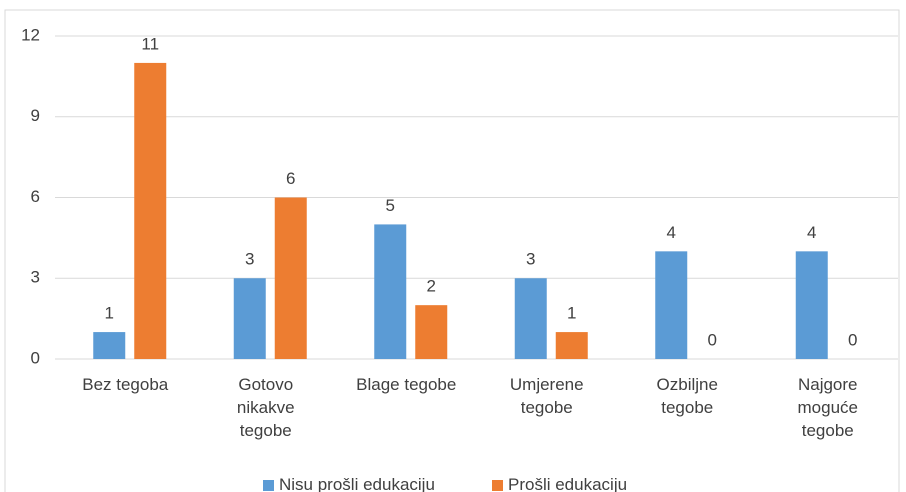  What do you see at coordinates (431, 286) in the screenshot?
I see `data-label: 2` at bounding box center [431, 286].